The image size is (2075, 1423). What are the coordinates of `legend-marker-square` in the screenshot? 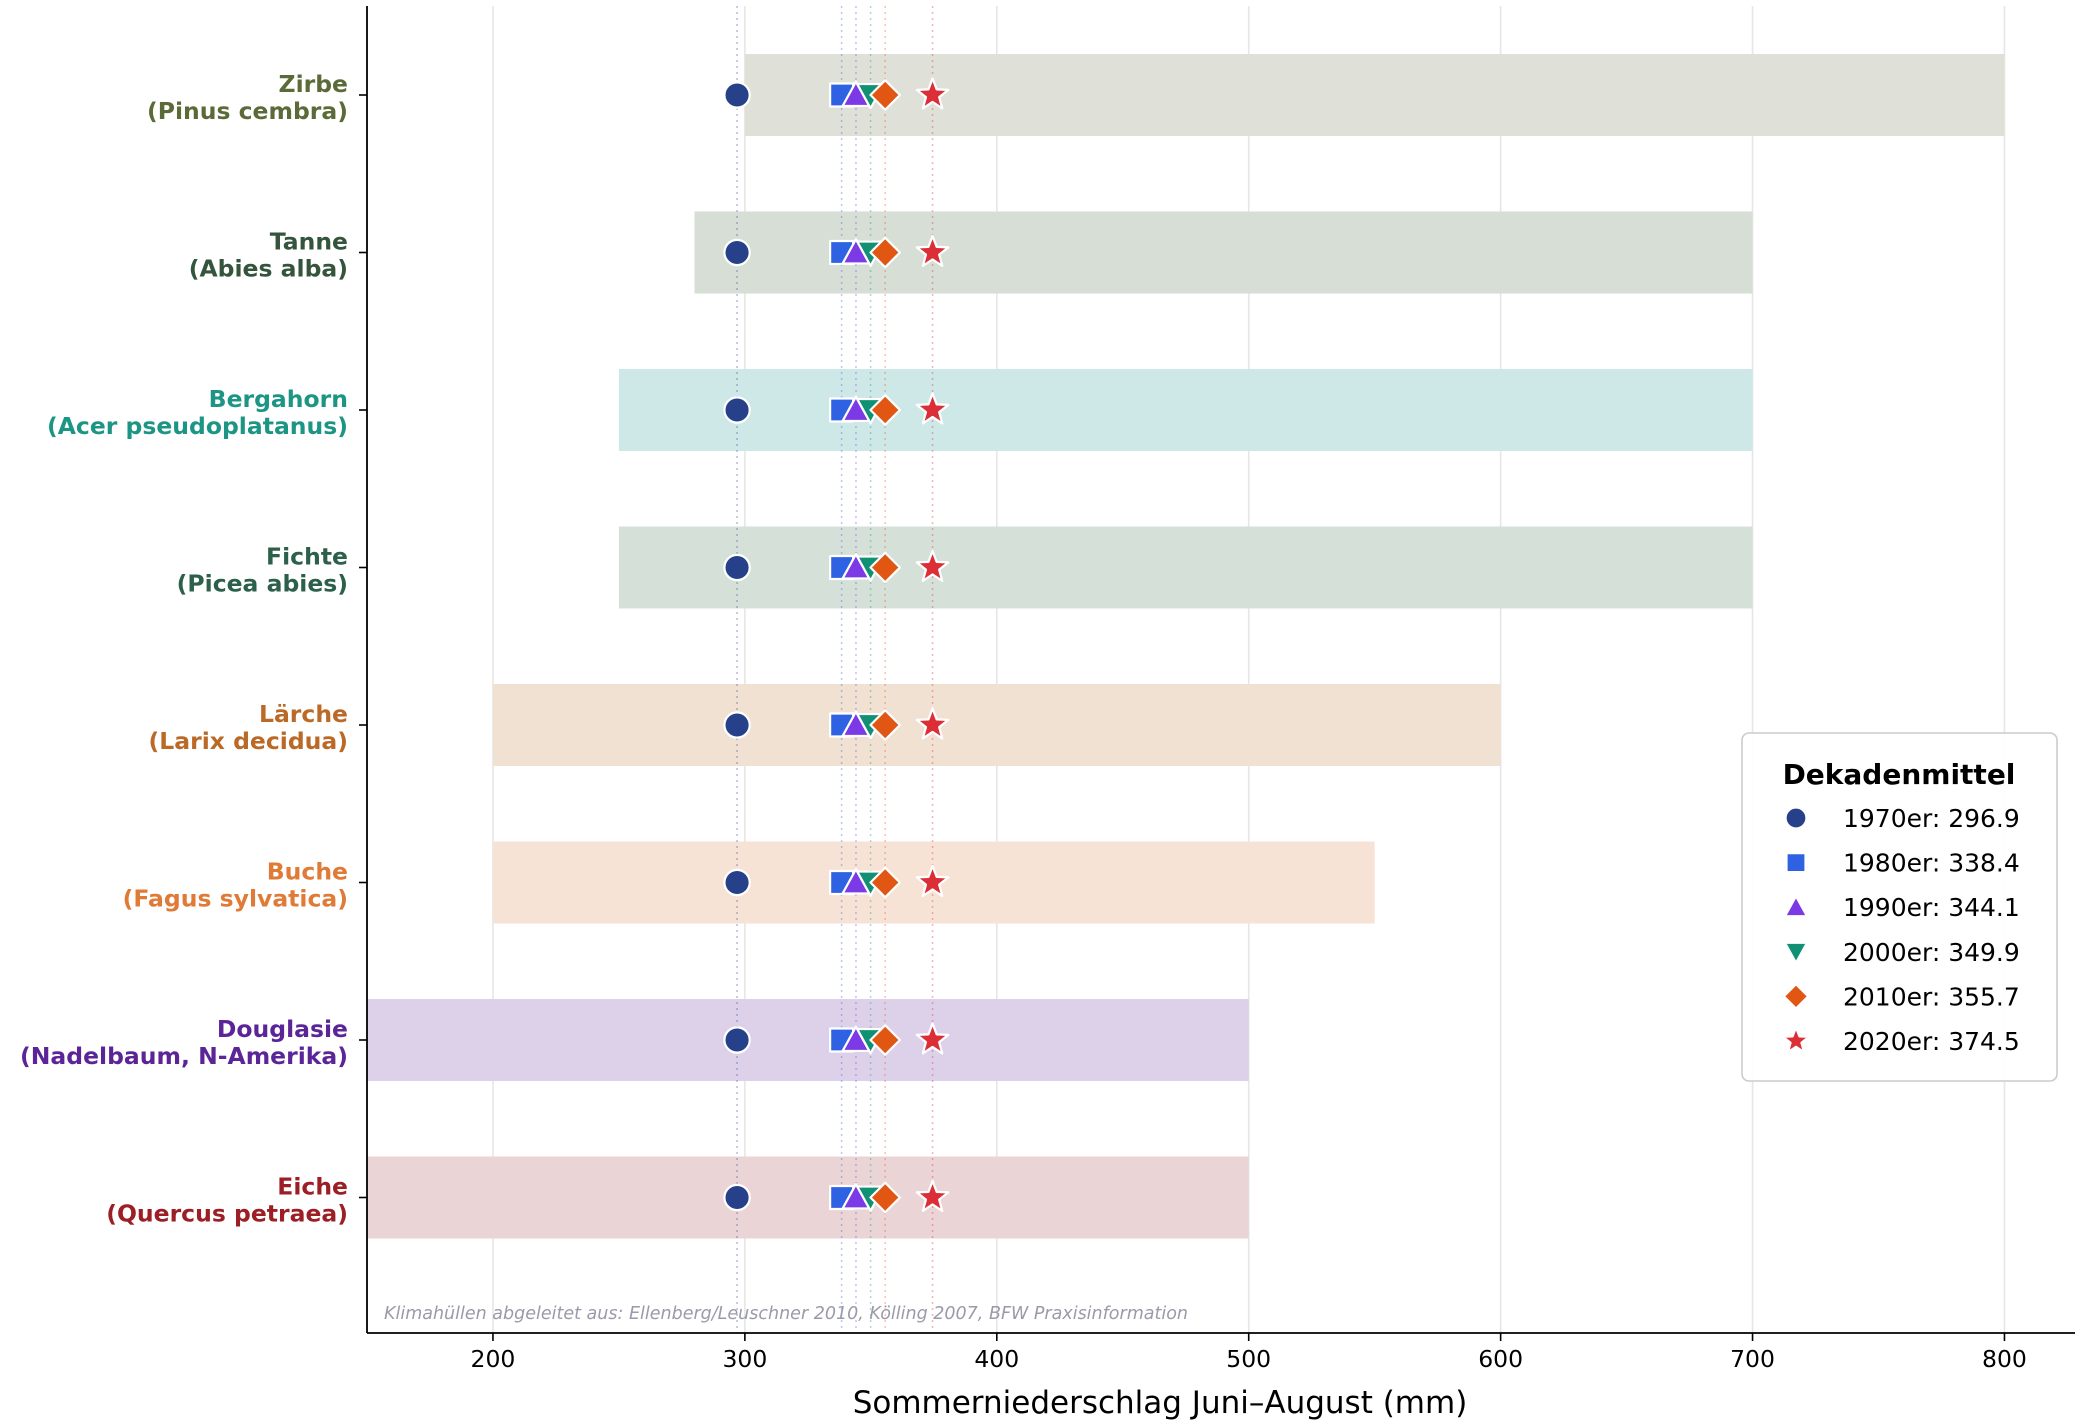 It's located at (1796, 862).